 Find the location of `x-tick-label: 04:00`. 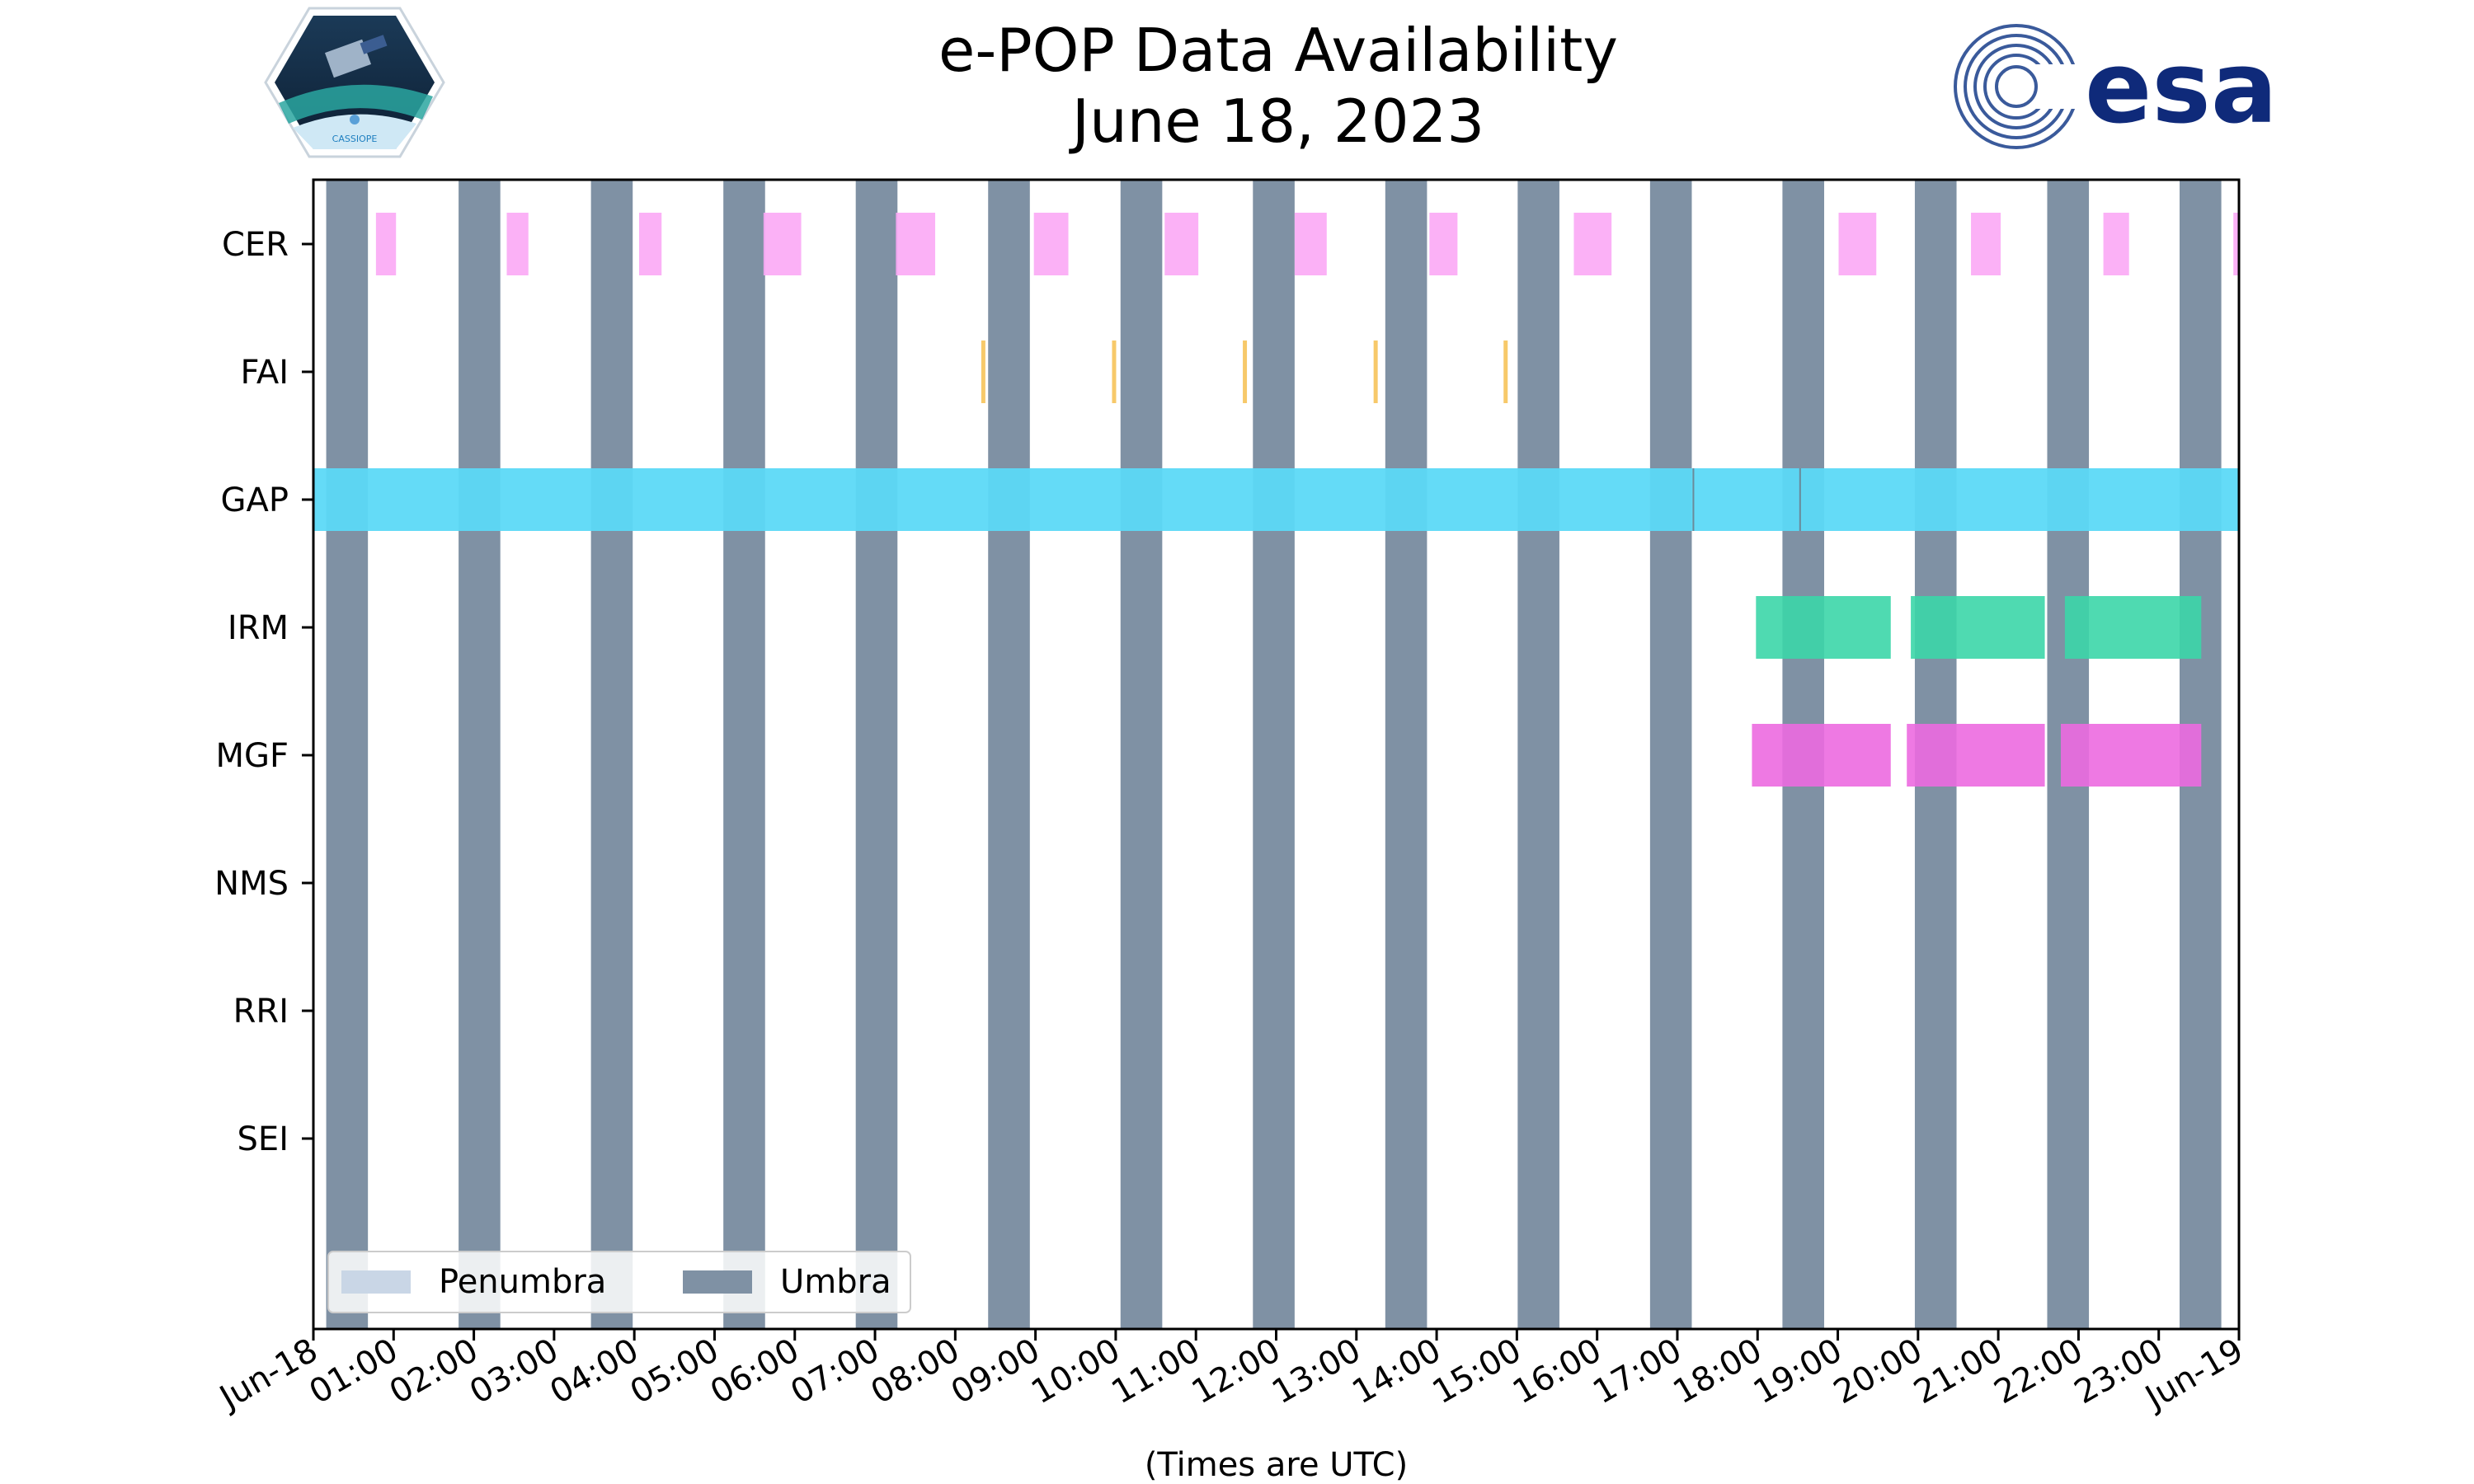

x-tick-label: 04:00 is located at coordinates (594, 1371).